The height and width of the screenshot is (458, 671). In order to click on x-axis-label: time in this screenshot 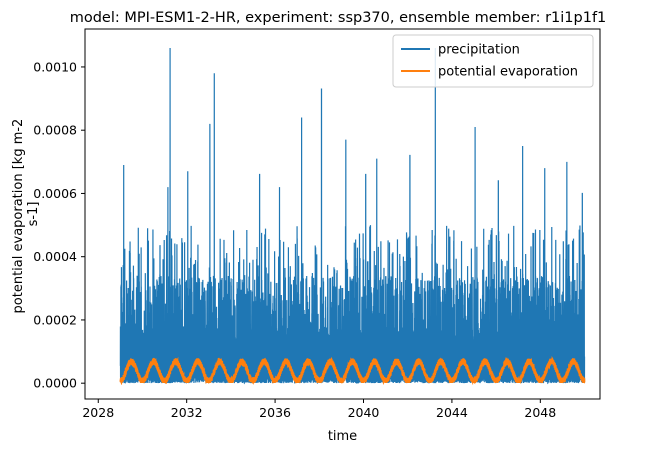, I will do `click(342, 436)`.